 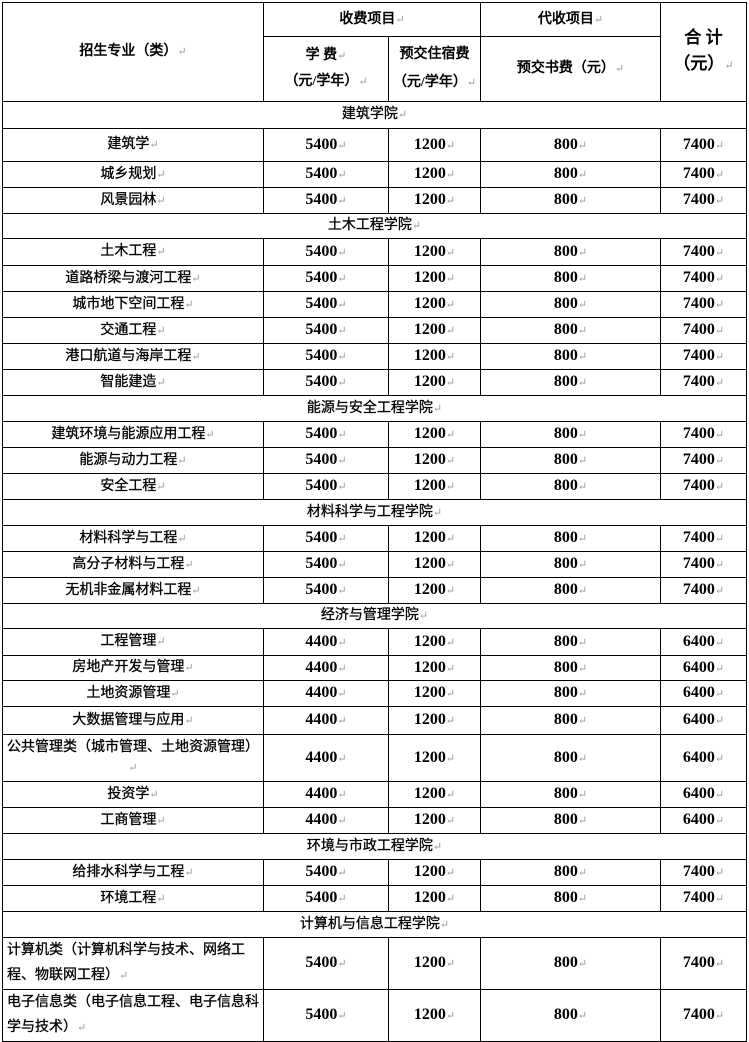 What do you see at coordinates (374, 304) in the screenshot?
I see `table-row: 城市地下空间工程540012008007400` at bounding box center [374, 304].